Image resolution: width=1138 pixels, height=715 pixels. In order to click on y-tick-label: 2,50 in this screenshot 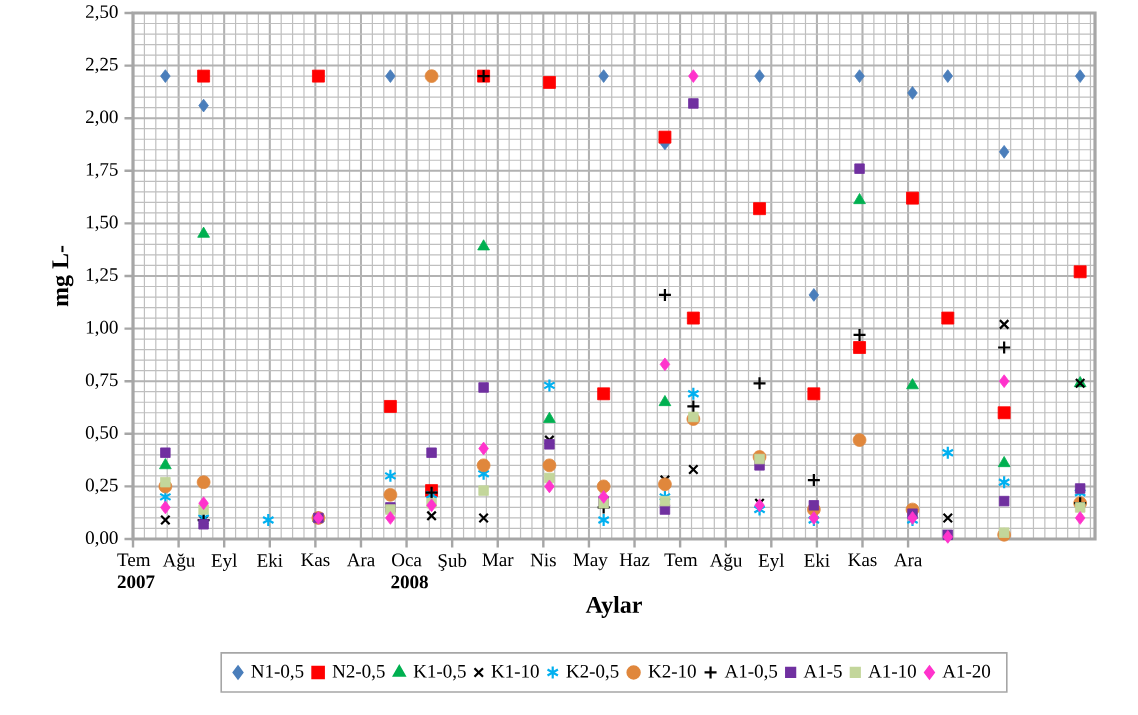, I will do `click(102, 13)`.